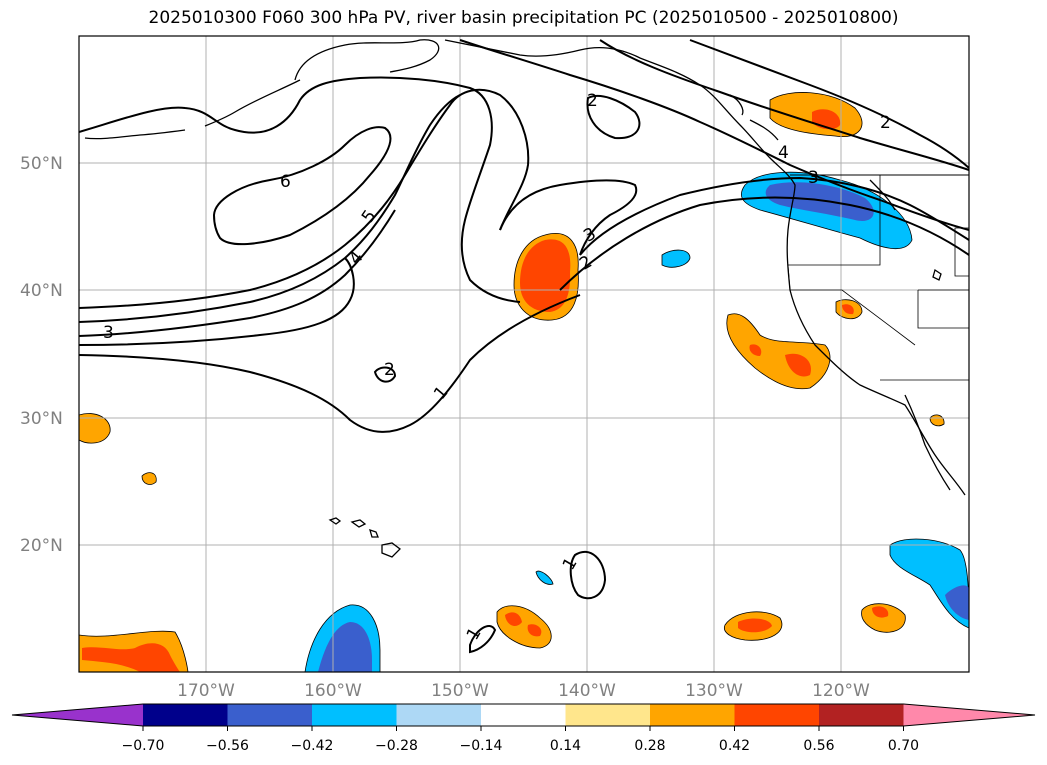 The width and height of the screenshot is (1047, 765). Describe the element at coordinates (481, 746) in the screenshot. I see `colorbar-tick-label: −0.14` at that location.